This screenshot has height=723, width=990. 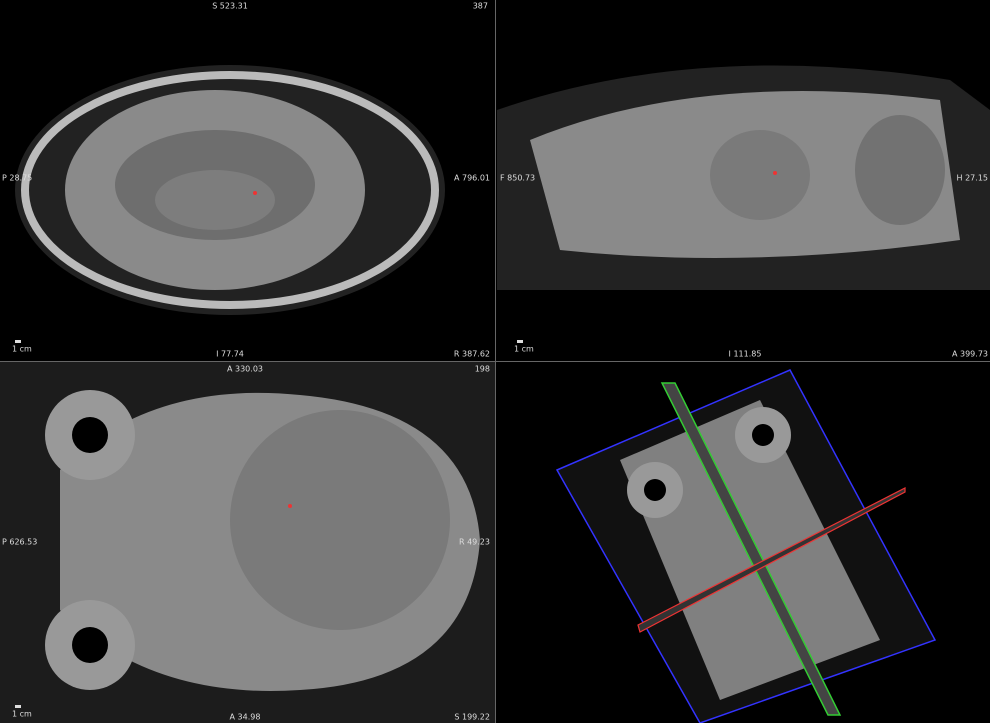 What do you see at coordinates (245, 369) in the screenshot?
I see `orientation-label: A 330.03` at bounding box center [245, 369].